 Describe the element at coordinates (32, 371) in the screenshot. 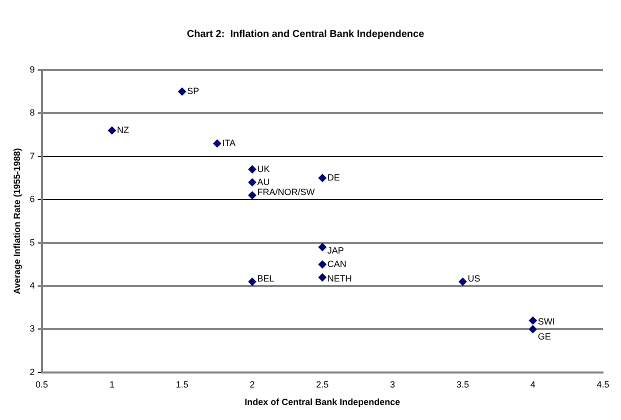

I see `y-tick-label: 2` at that location.